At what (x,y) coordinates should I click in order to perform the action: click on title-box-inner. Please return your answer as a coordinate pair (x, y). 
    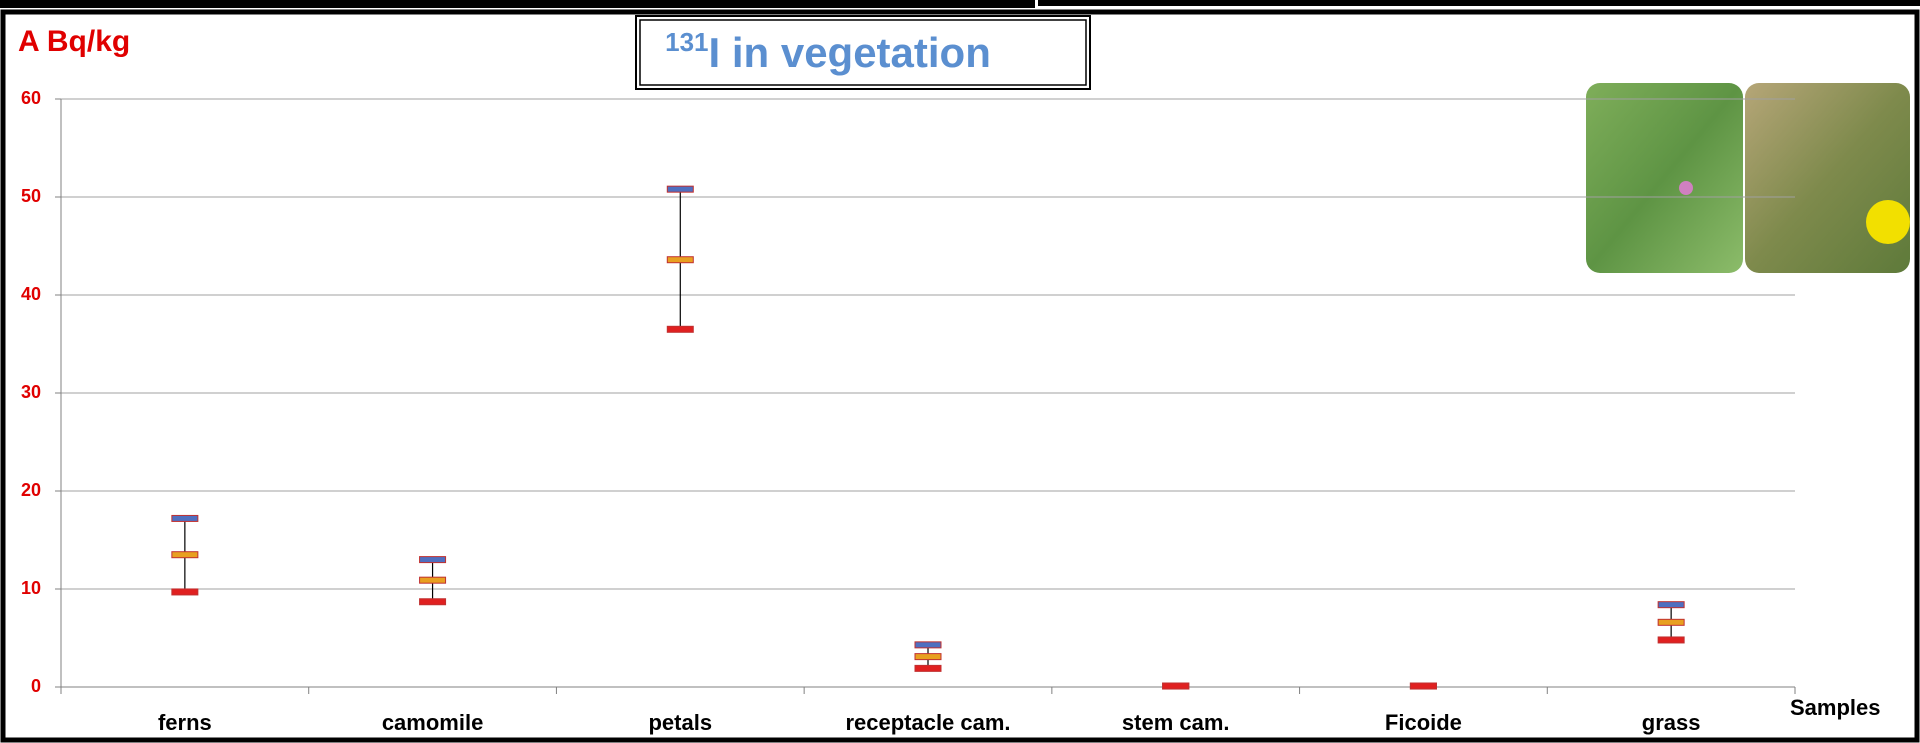
    Looking at the image, I should click on (863, 52).